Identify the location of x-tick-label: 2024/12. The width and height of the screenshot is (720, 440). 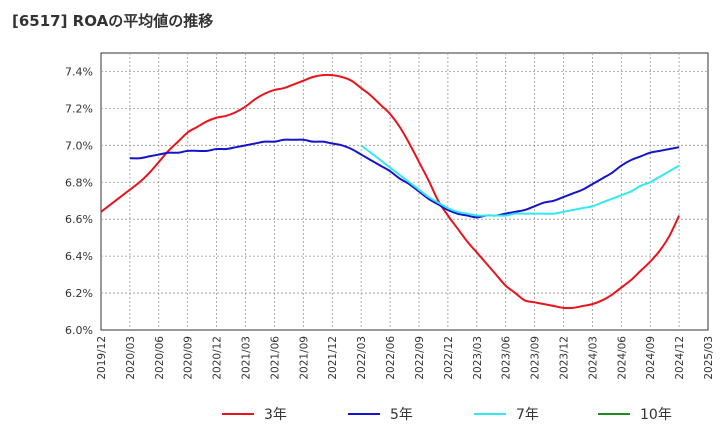
(680, 358).